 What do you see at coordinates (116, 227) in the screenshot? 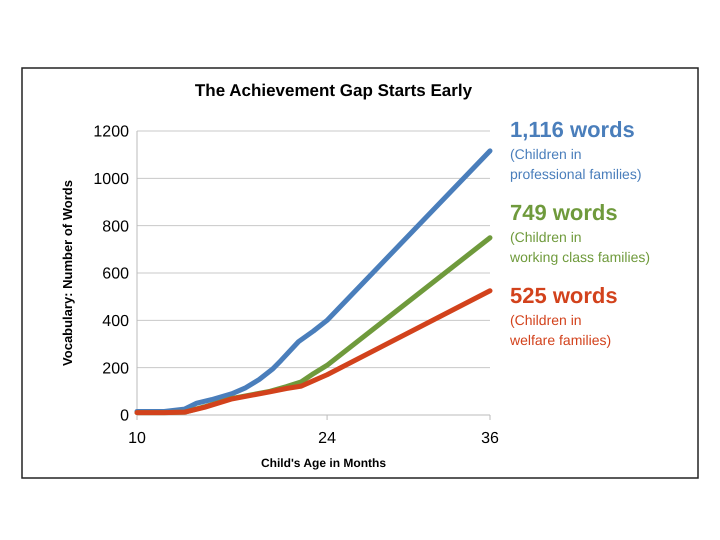
I see `y-tick-label: 800` at bounding box center [116, 227].